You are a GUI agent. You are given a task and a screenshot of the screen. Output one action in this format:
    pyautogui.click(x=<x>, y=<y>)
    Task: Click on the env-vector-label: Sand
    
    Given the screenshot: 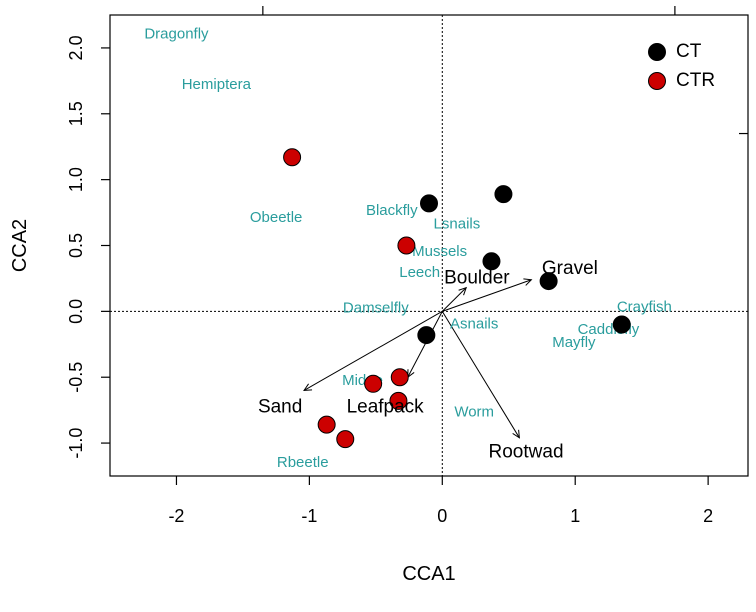 What is the action you would take?
    pyautogui.click(x=280, y=407)
    